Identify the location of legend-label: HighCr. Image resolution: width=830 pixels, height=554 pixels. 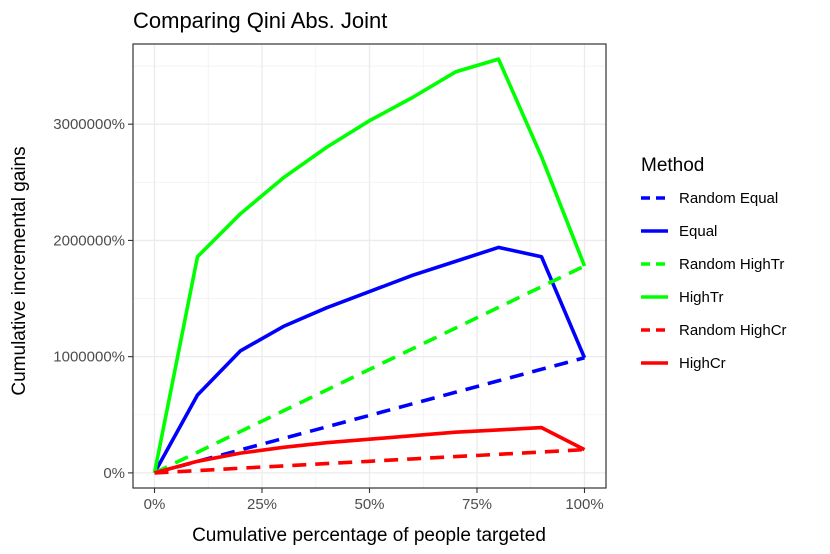
(702, 363).